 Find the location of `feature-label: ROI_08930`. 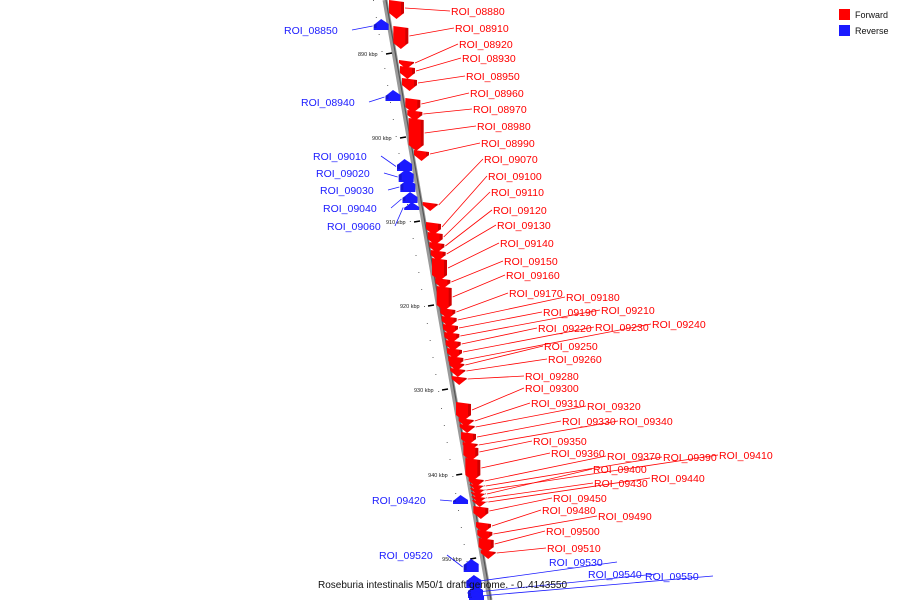

feature-label: ROI_08930 is located at coordinates (489, 59).